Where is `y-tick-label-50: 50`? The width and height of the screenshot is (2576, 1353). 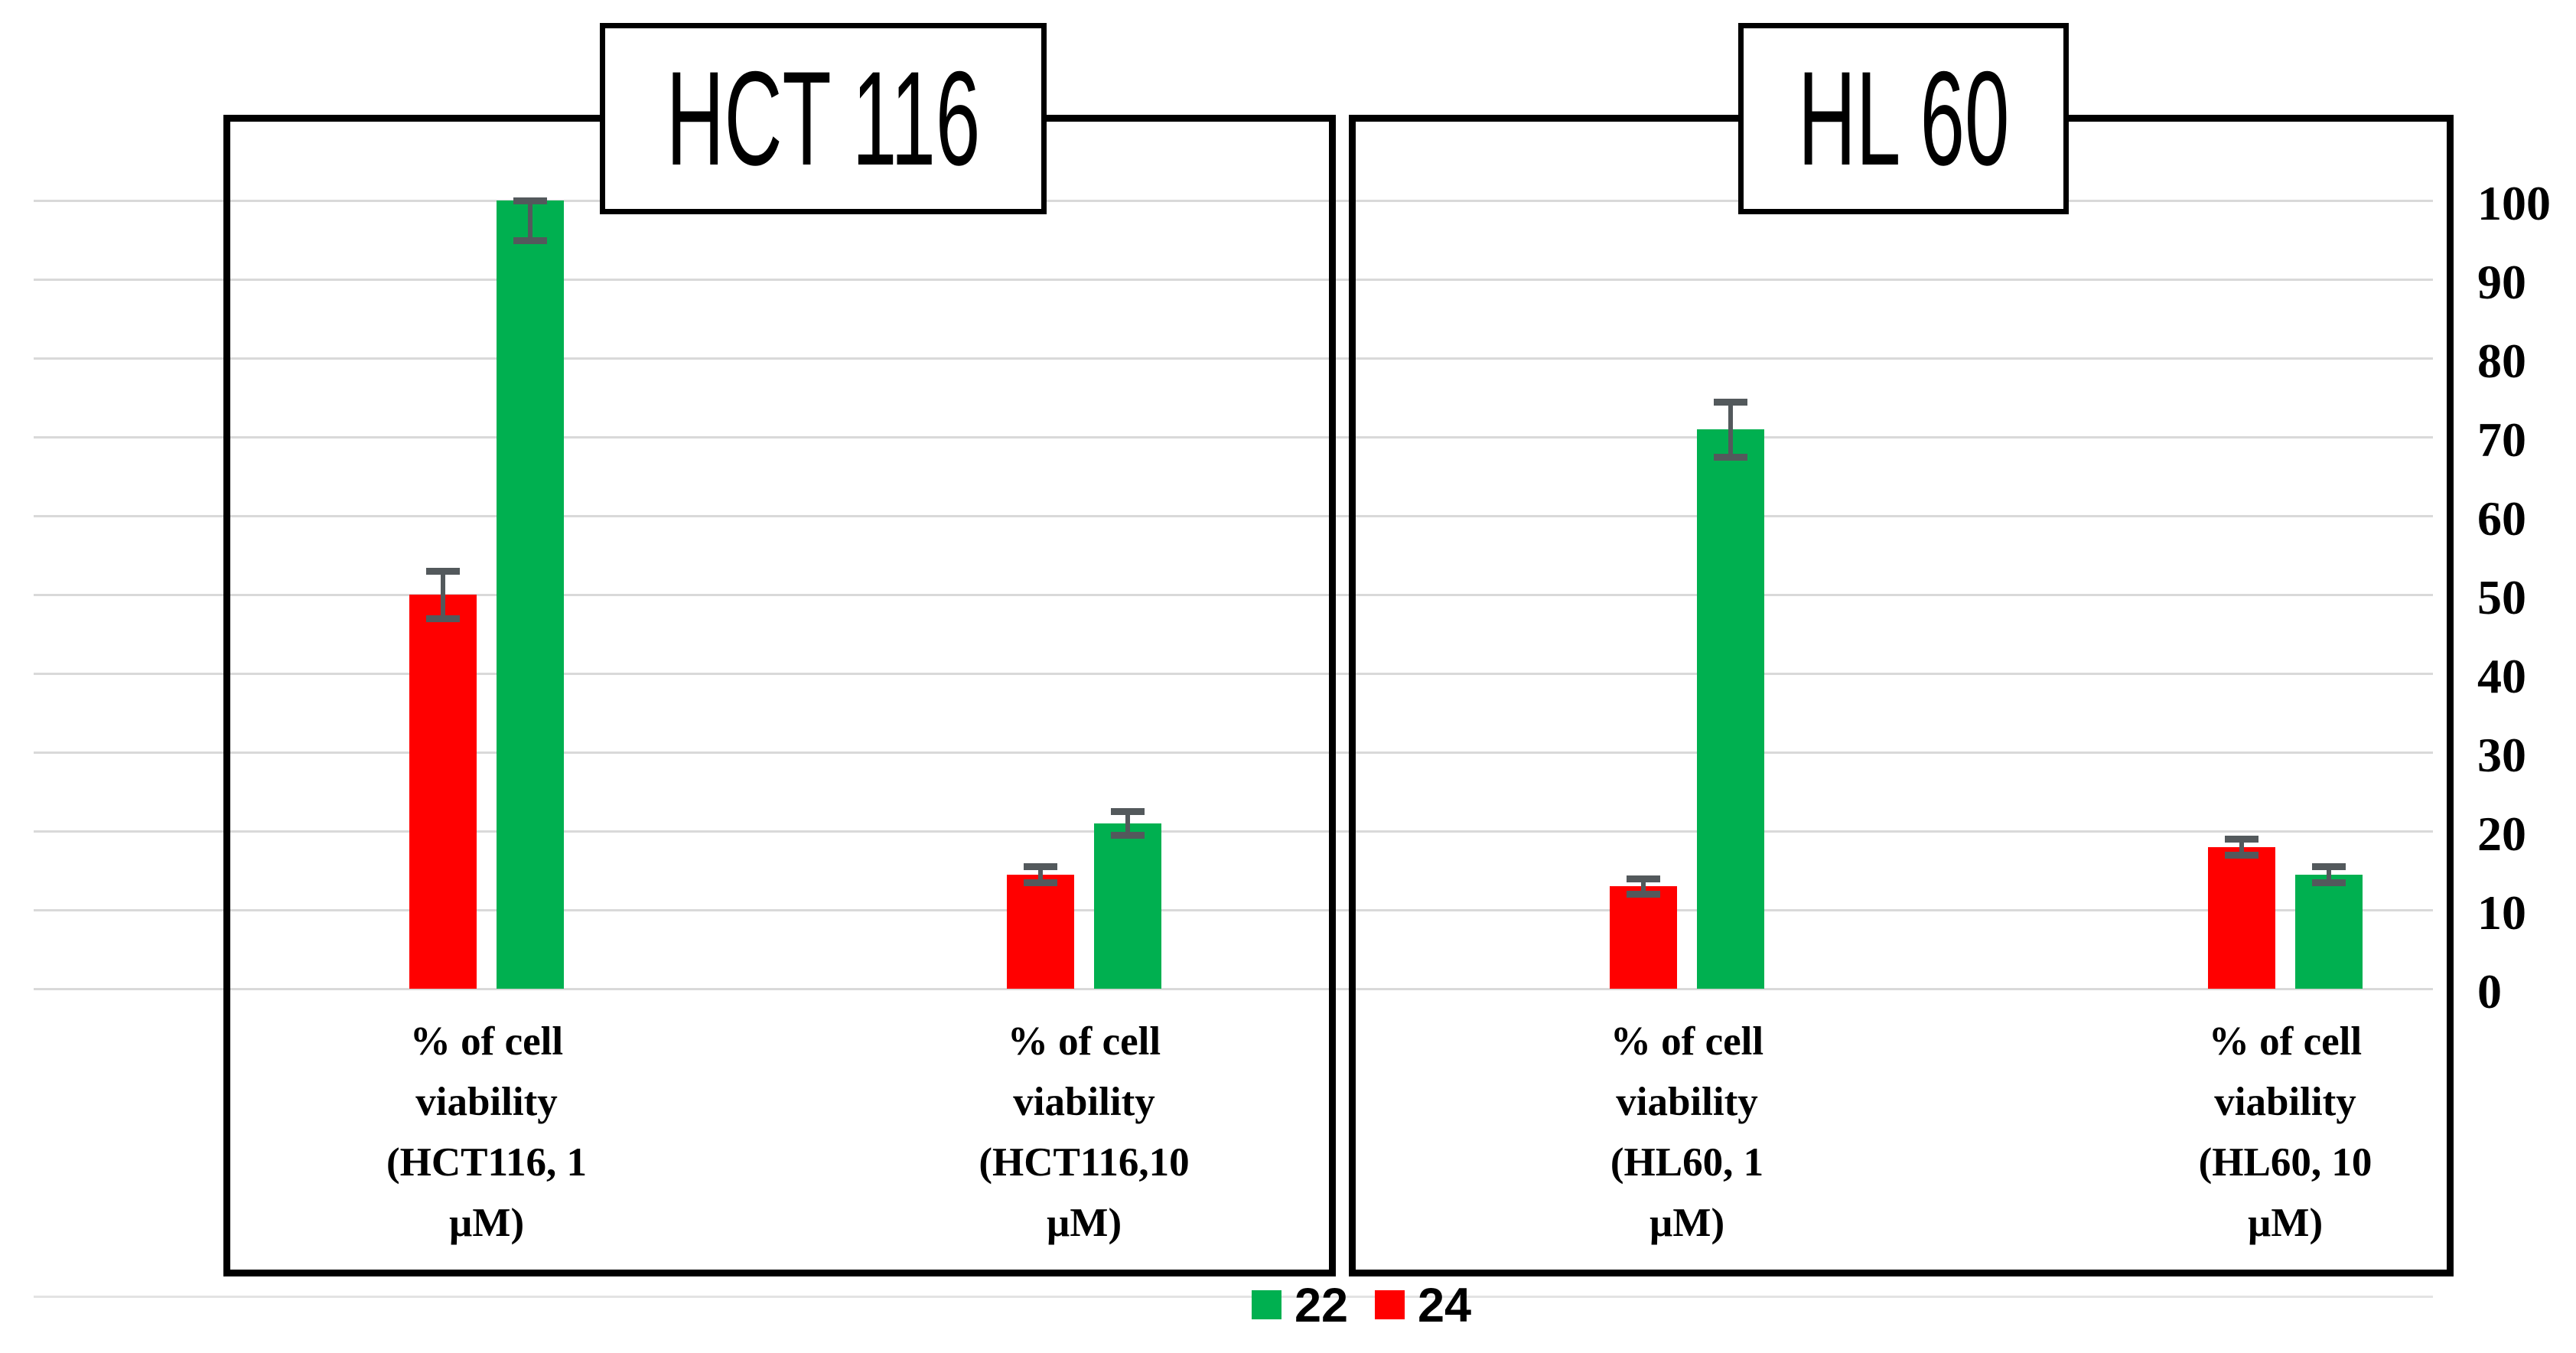
y-tick-label-50: 50 is located at coordinates (2502, 597).